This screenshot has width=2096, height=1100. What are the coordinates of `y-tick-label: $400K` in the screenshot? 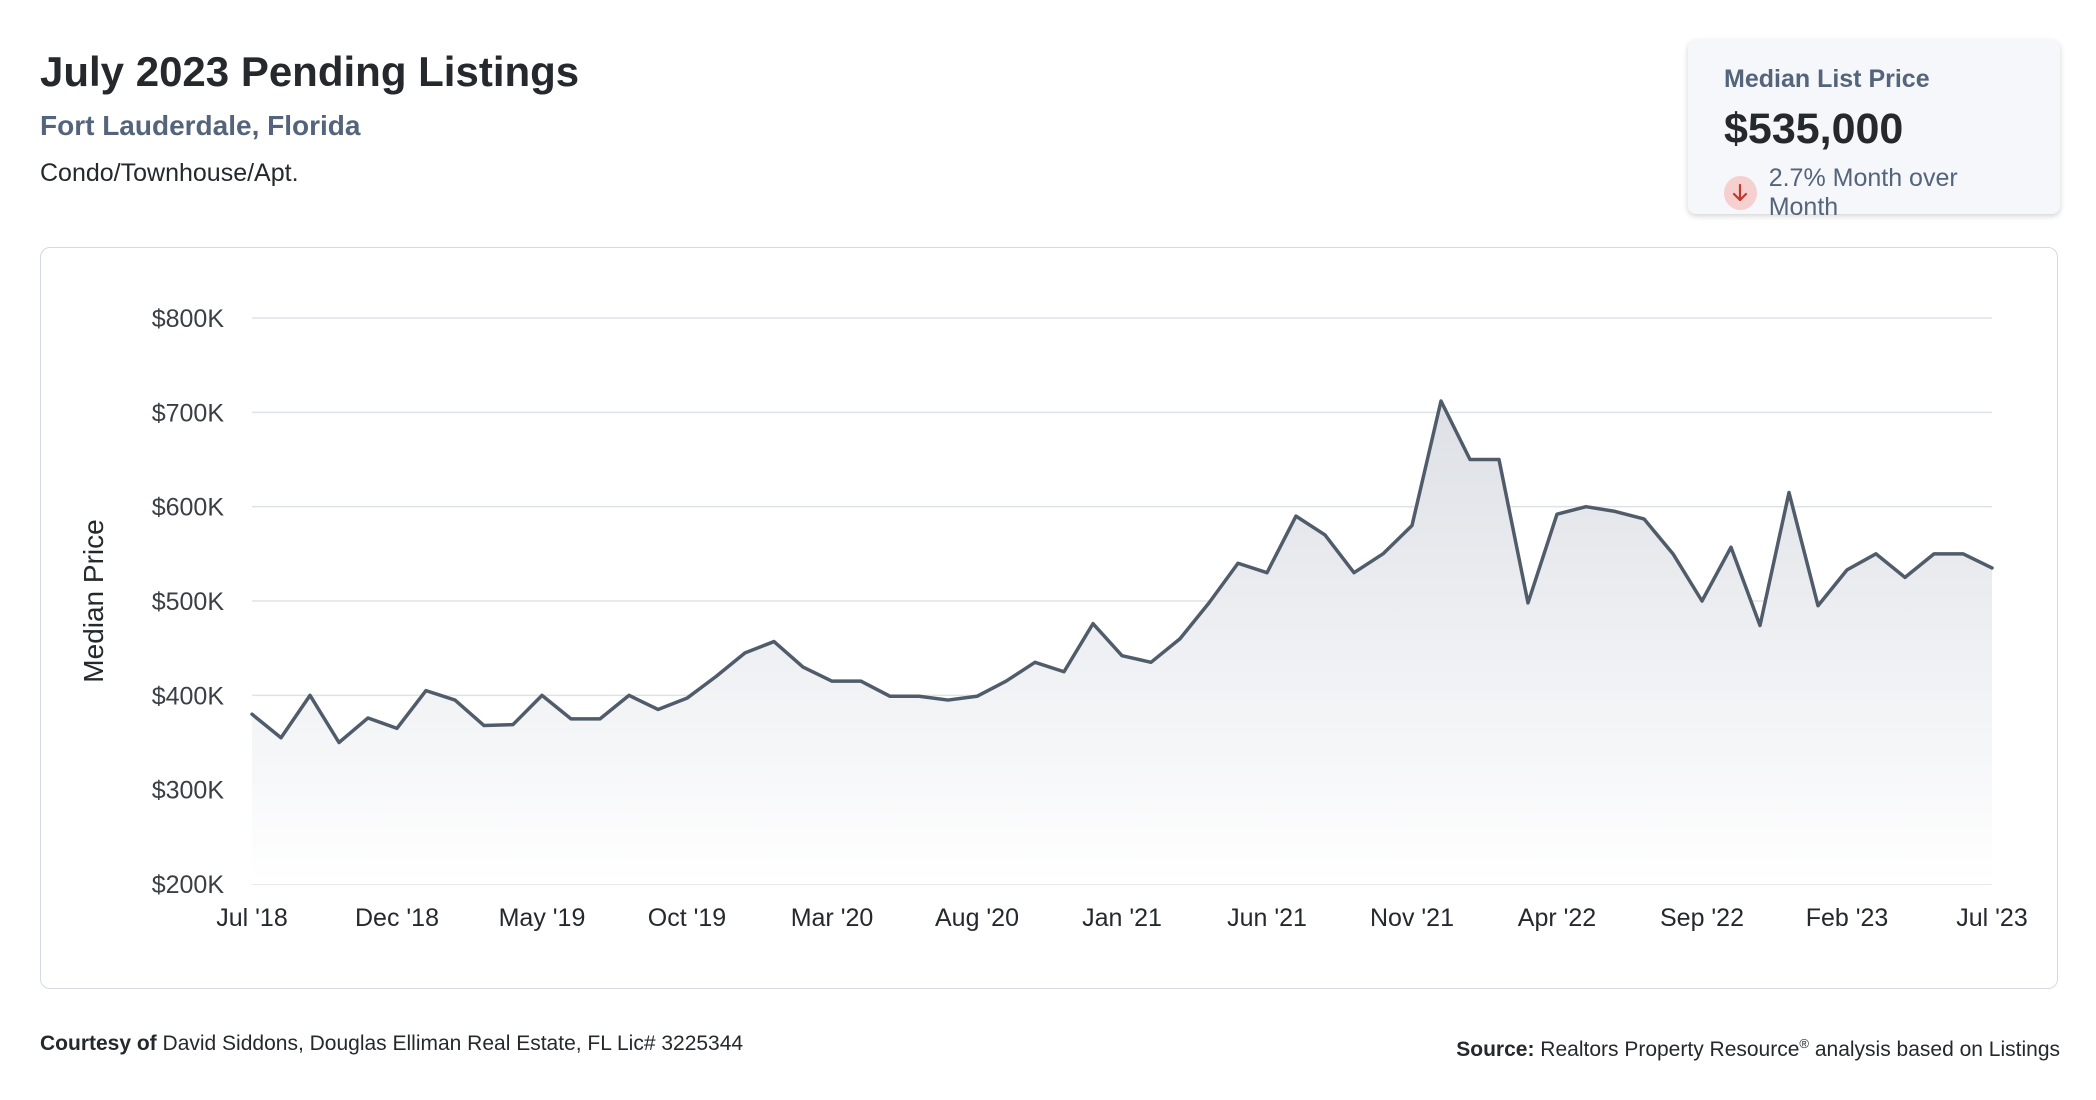 It's located at (188, 696).